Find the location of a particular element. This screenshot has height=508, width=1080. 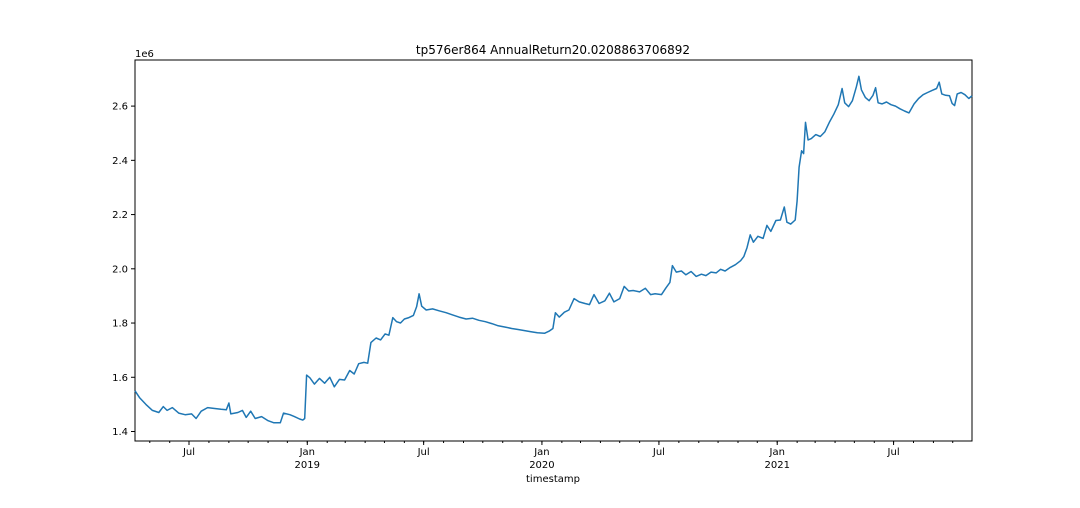

chart-title: tp576er864 AnnualReturn20.0208863706892 is located at coordinates (553, 50).